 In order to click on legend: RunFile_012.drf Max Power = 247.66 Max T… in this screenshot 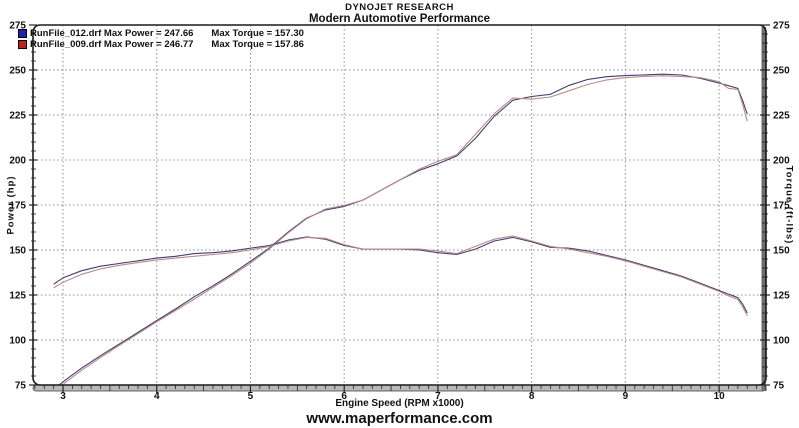, I will do `click(161, 39)`.